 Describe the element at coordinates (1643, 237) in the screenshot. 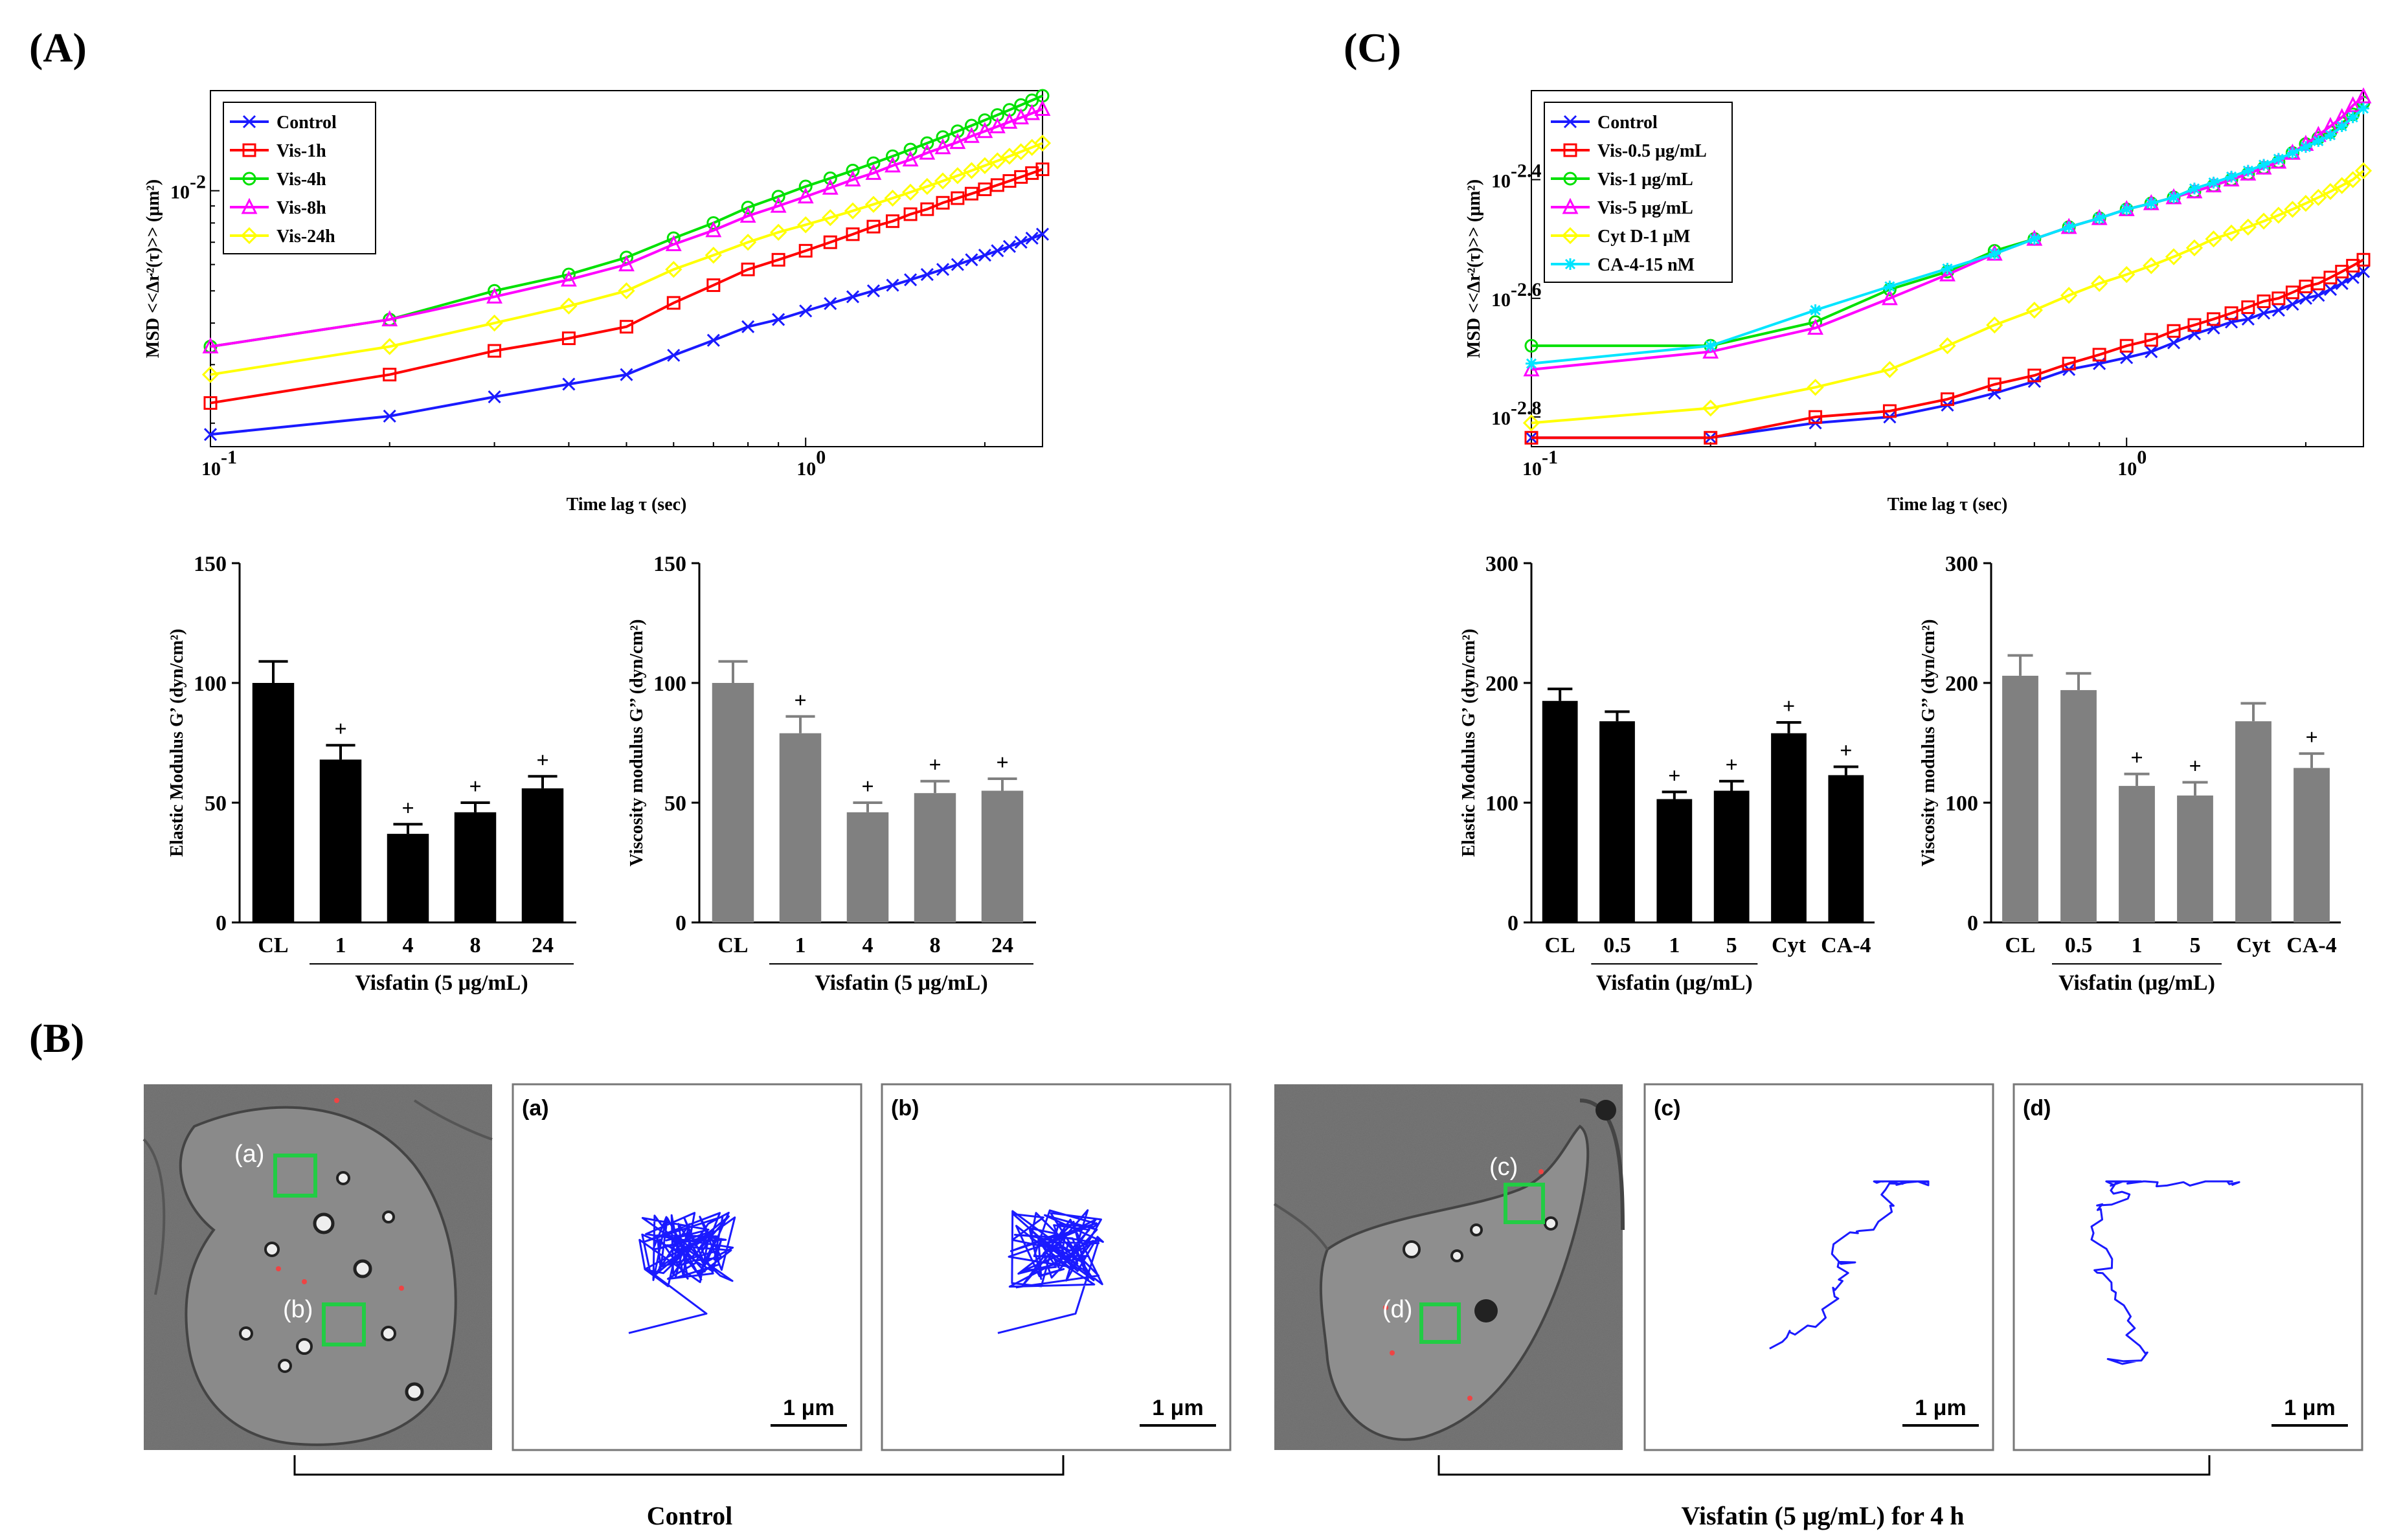

I see `legend-entry: Cyt D-1 μM` at that location.